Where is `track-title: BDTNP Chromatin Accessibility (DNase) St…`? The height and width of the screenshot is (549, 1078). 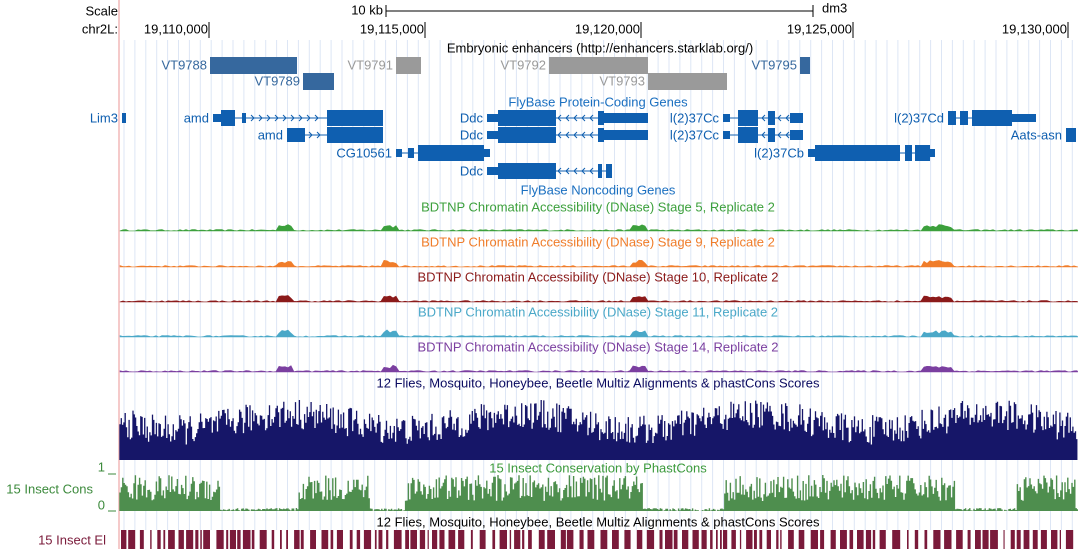
track-title: BDTNP Chromatin Accessibility (DNase) St… is located at coordinates (598, 241).